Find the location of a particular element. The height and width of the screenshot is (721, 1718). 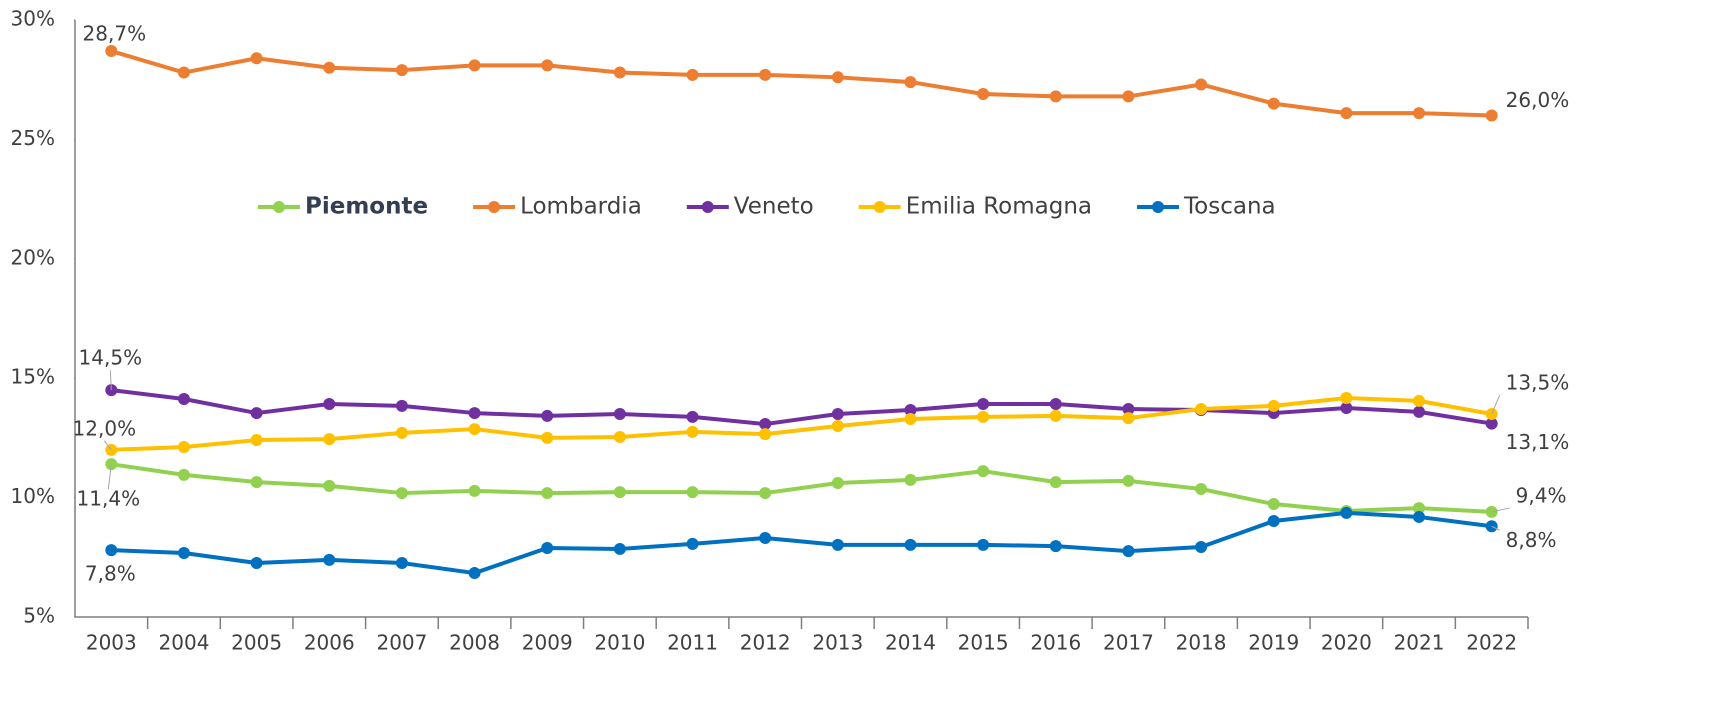

x-tick-label: 2021 is located at coordinates (1419, 643).